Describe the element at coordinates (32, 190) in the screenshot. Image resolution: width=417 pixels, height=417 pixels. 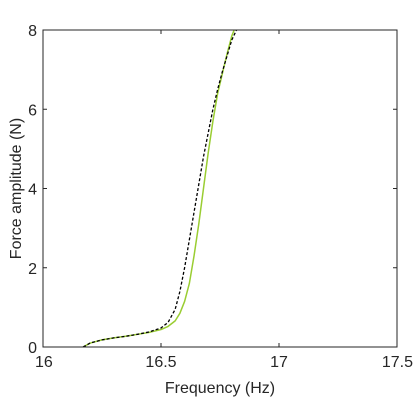
I see `y-tick-label: 4` at that location.